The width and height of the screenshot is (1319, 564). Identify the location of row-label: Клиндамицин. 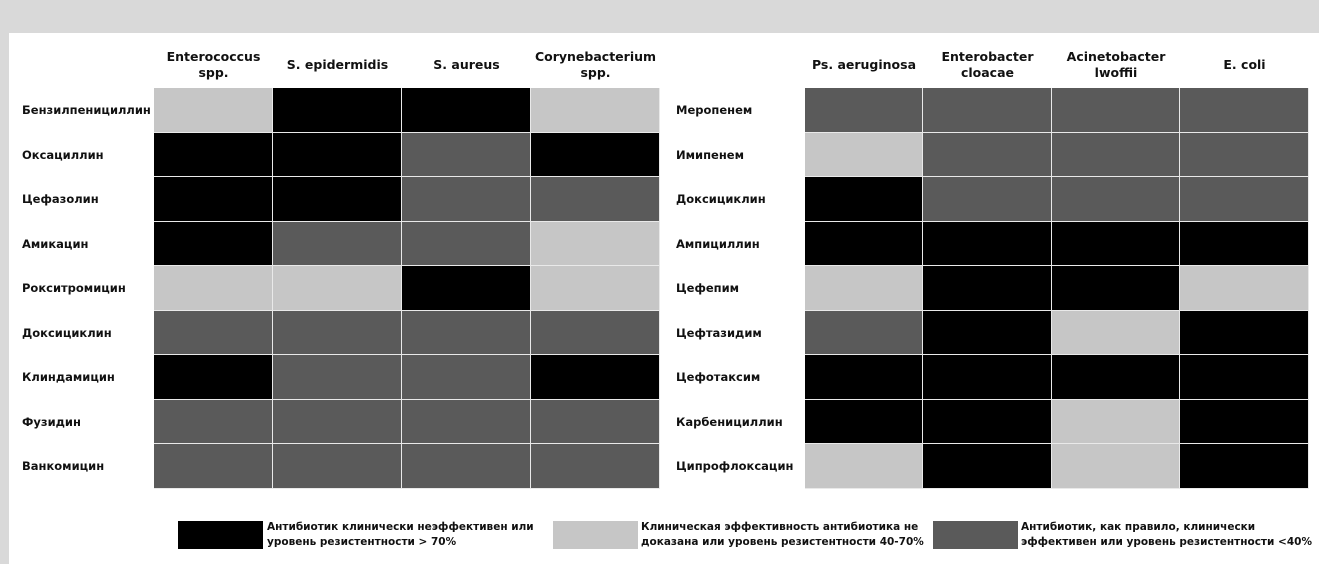
(68, 377).